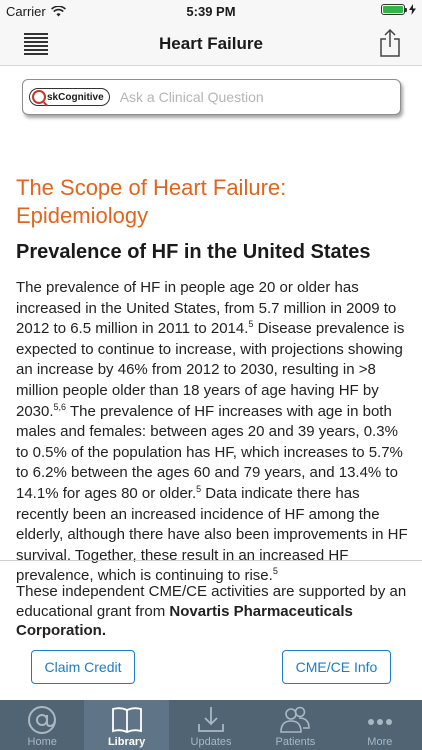  I want to click on carrier-label: Carrier, so click(26, 11).